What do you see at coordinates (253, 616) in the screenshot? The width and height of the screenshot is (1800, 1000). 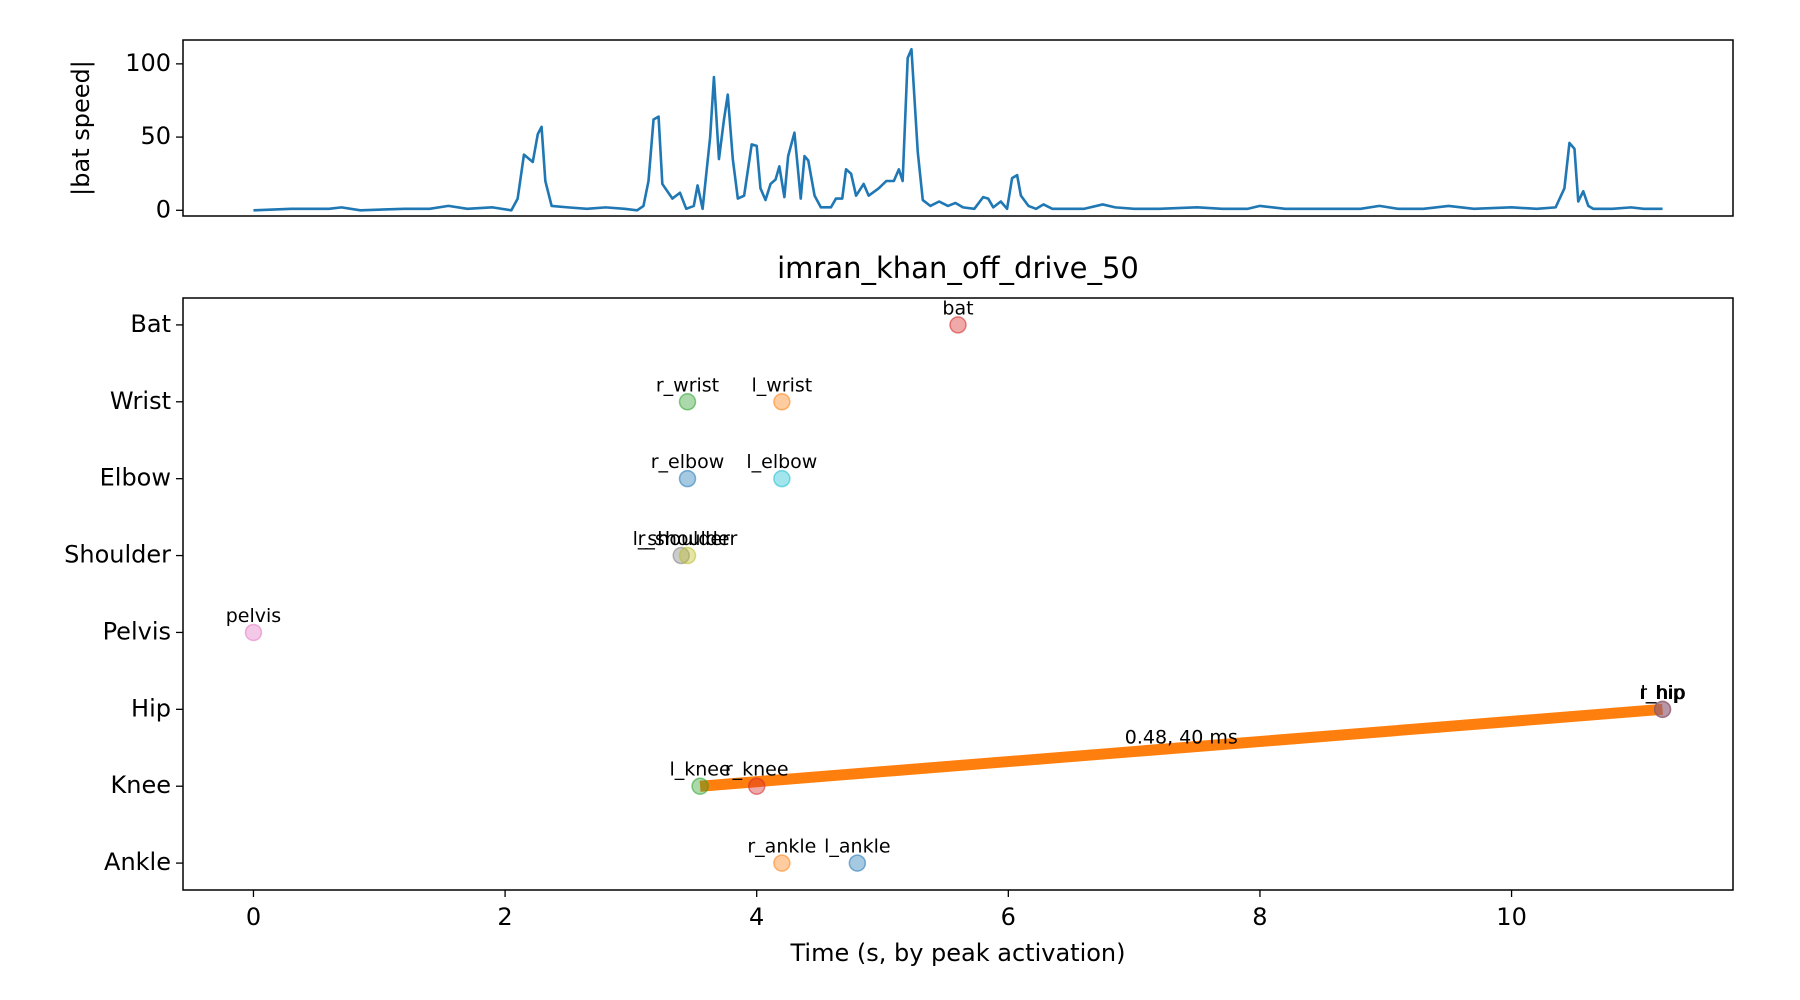 I see `point-label: pelvis` at bounding box center [253, 616].